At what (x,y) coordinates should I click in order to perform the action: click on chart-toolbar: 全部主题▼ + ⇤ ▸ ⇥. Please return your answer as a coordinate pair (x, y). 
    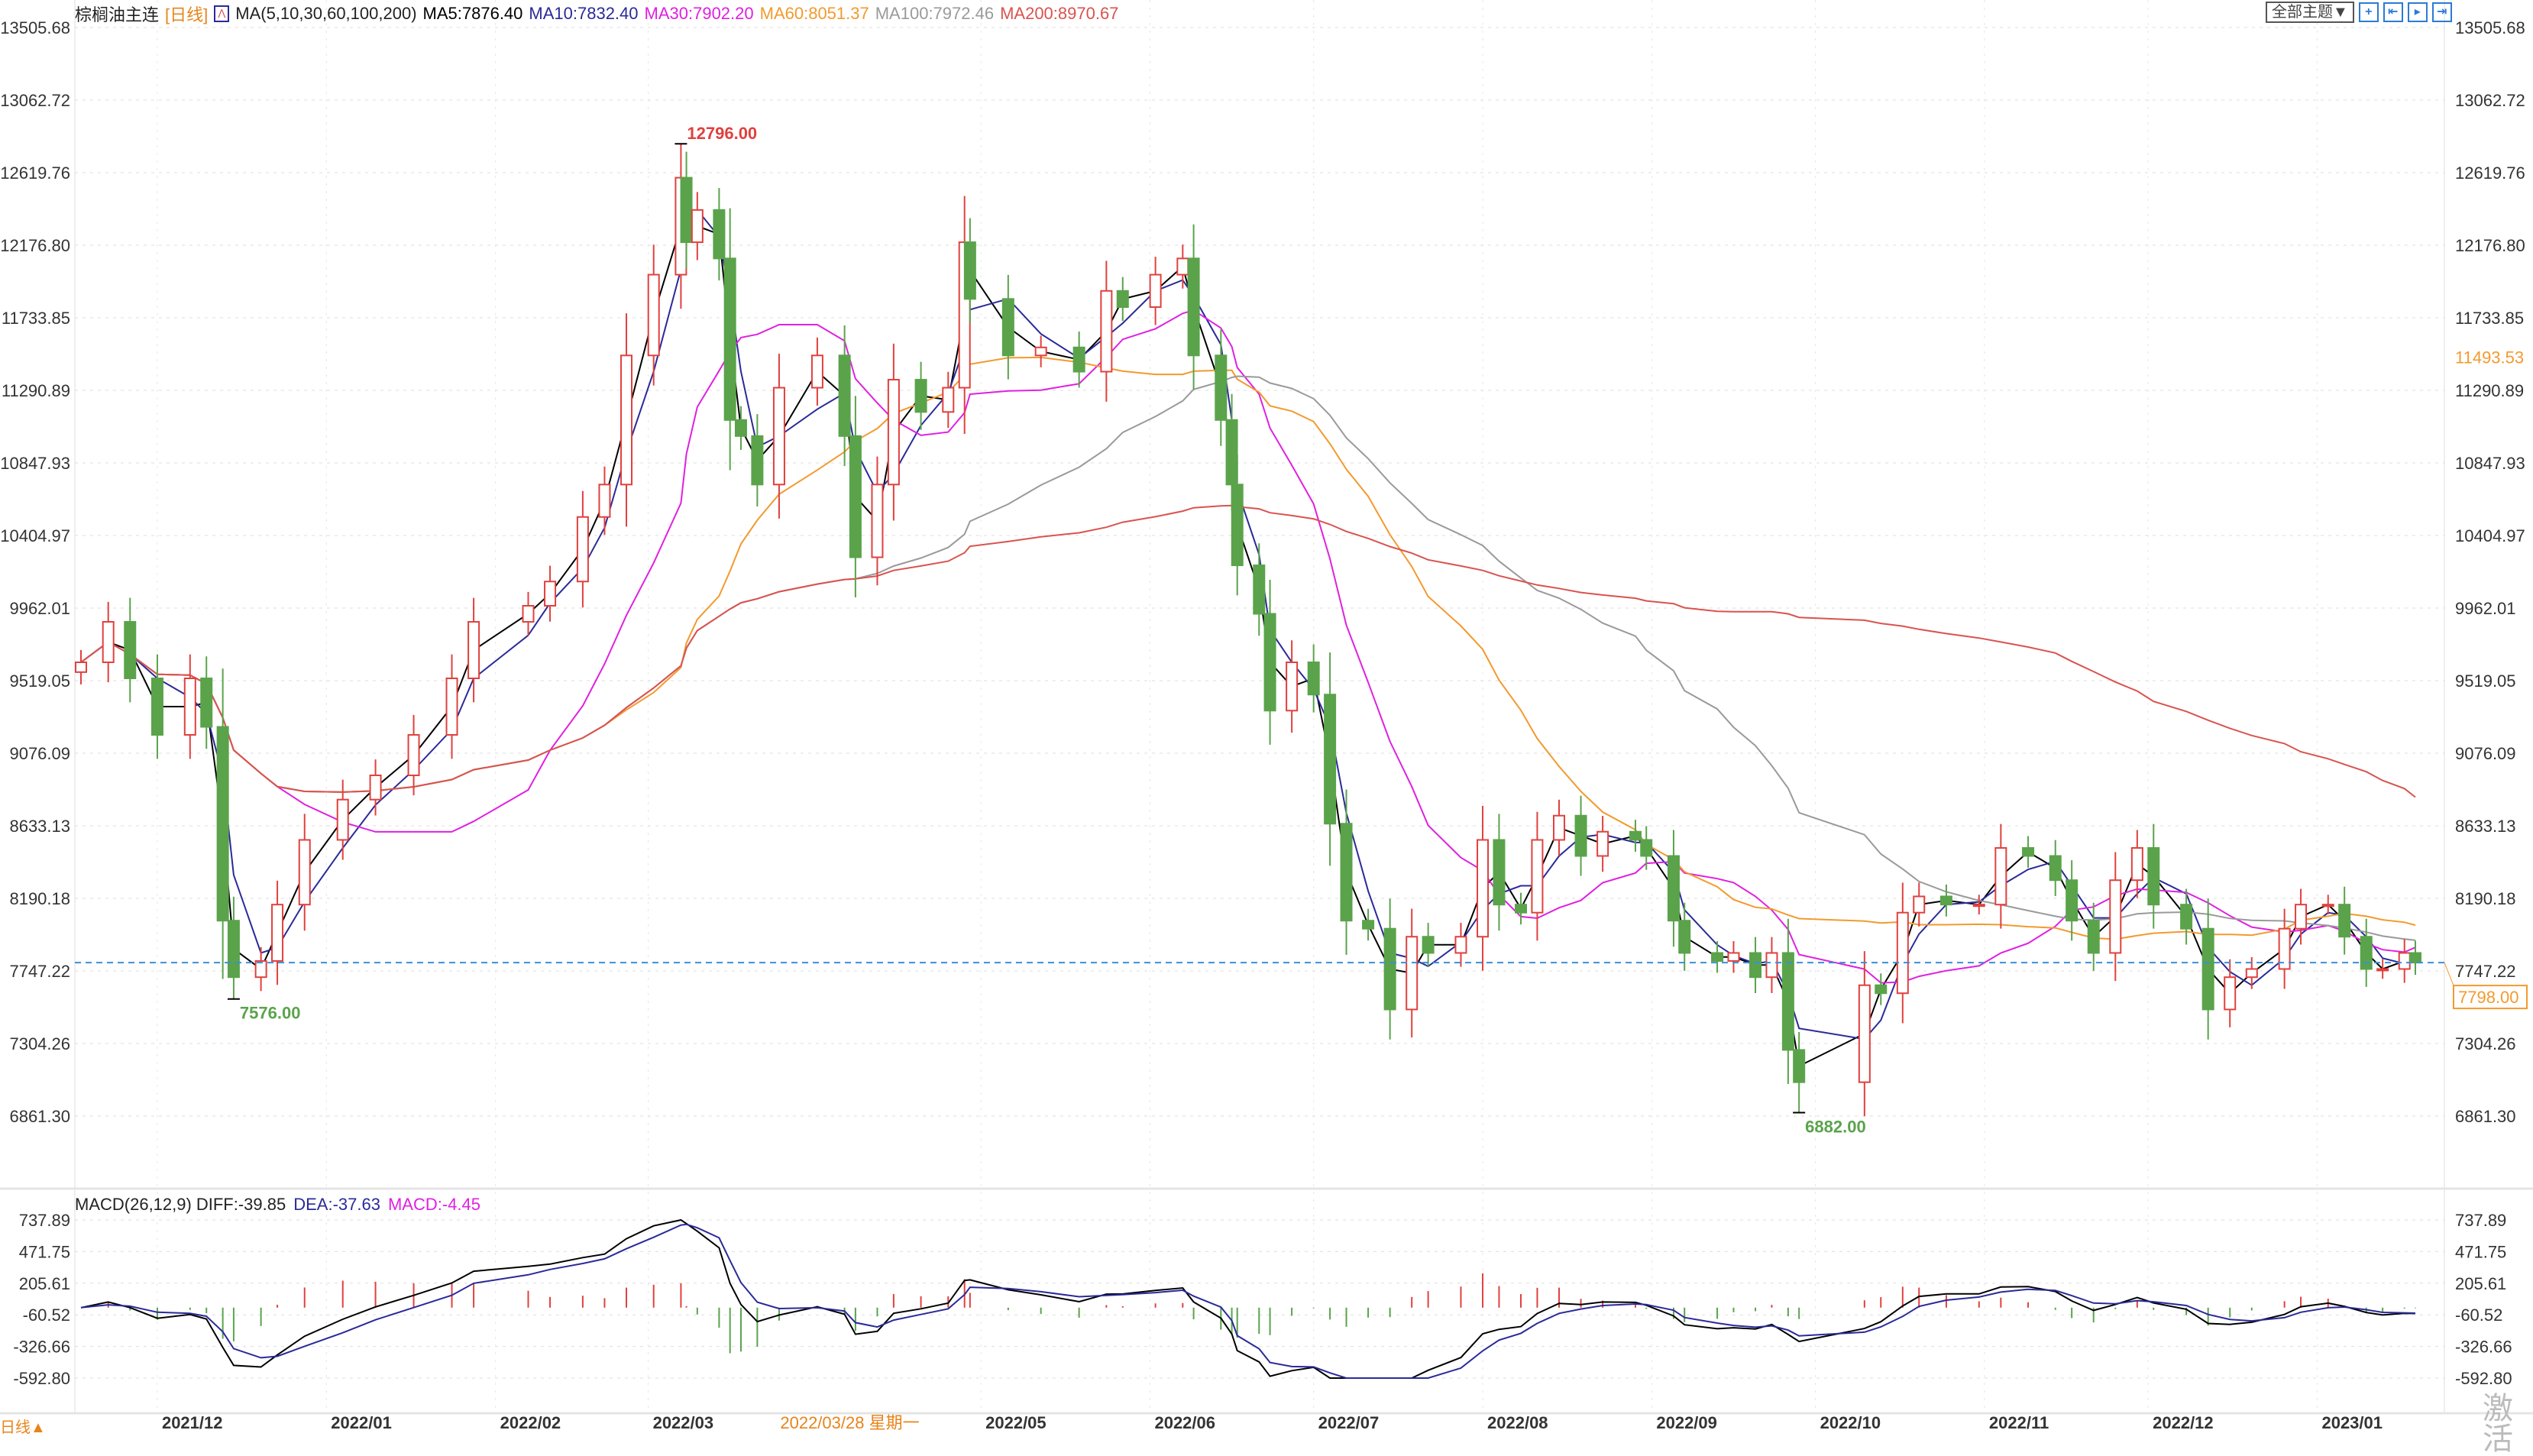
    Looking at the image, I should click on (2359, 12).